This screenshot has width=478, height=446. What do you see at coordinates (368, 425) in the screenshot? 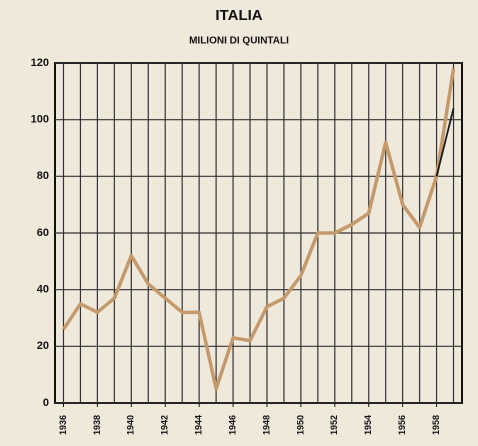
I see `x-tick-label: 1954` at bounding box center [368, 425].